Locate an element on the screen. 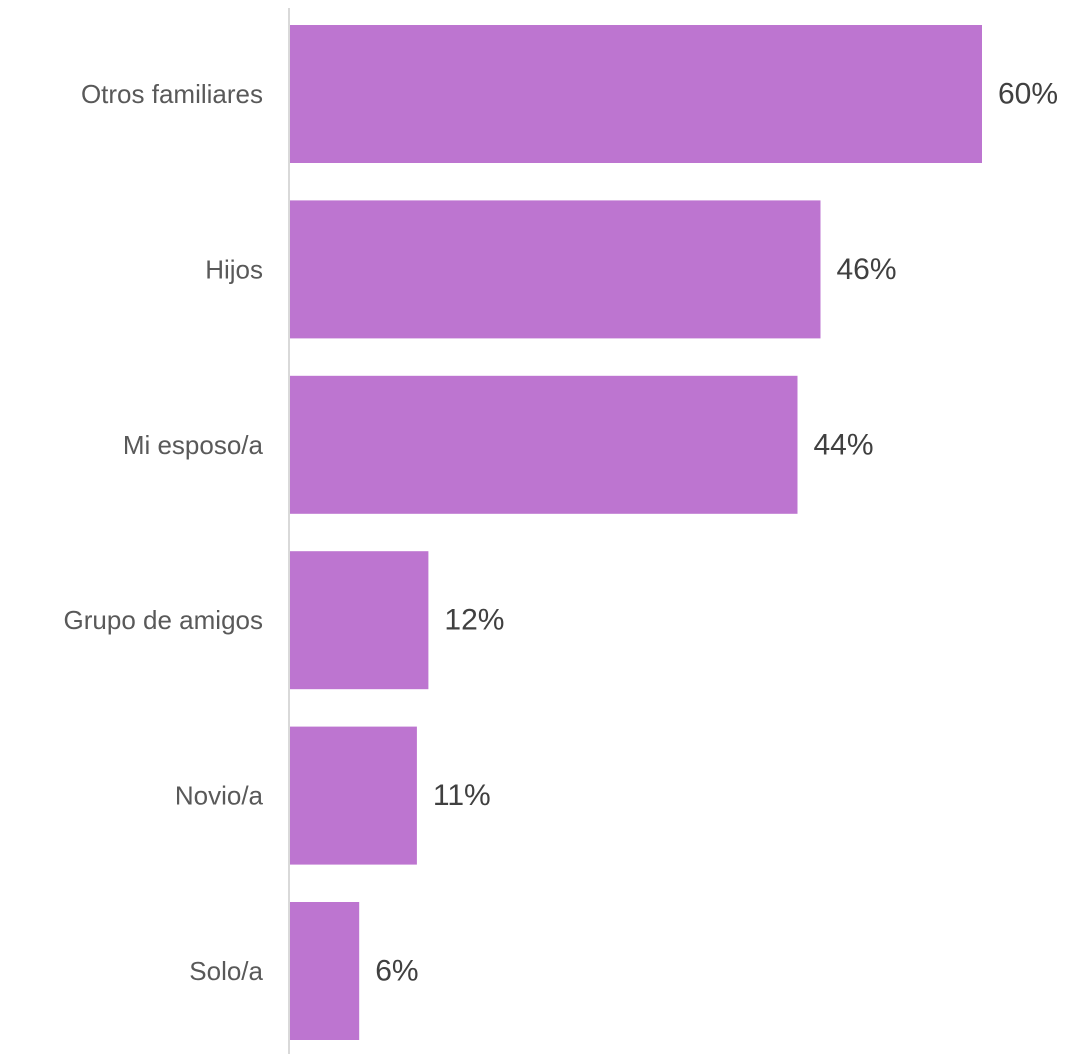  category-label: Hijos is located at coordinates (234, 269).